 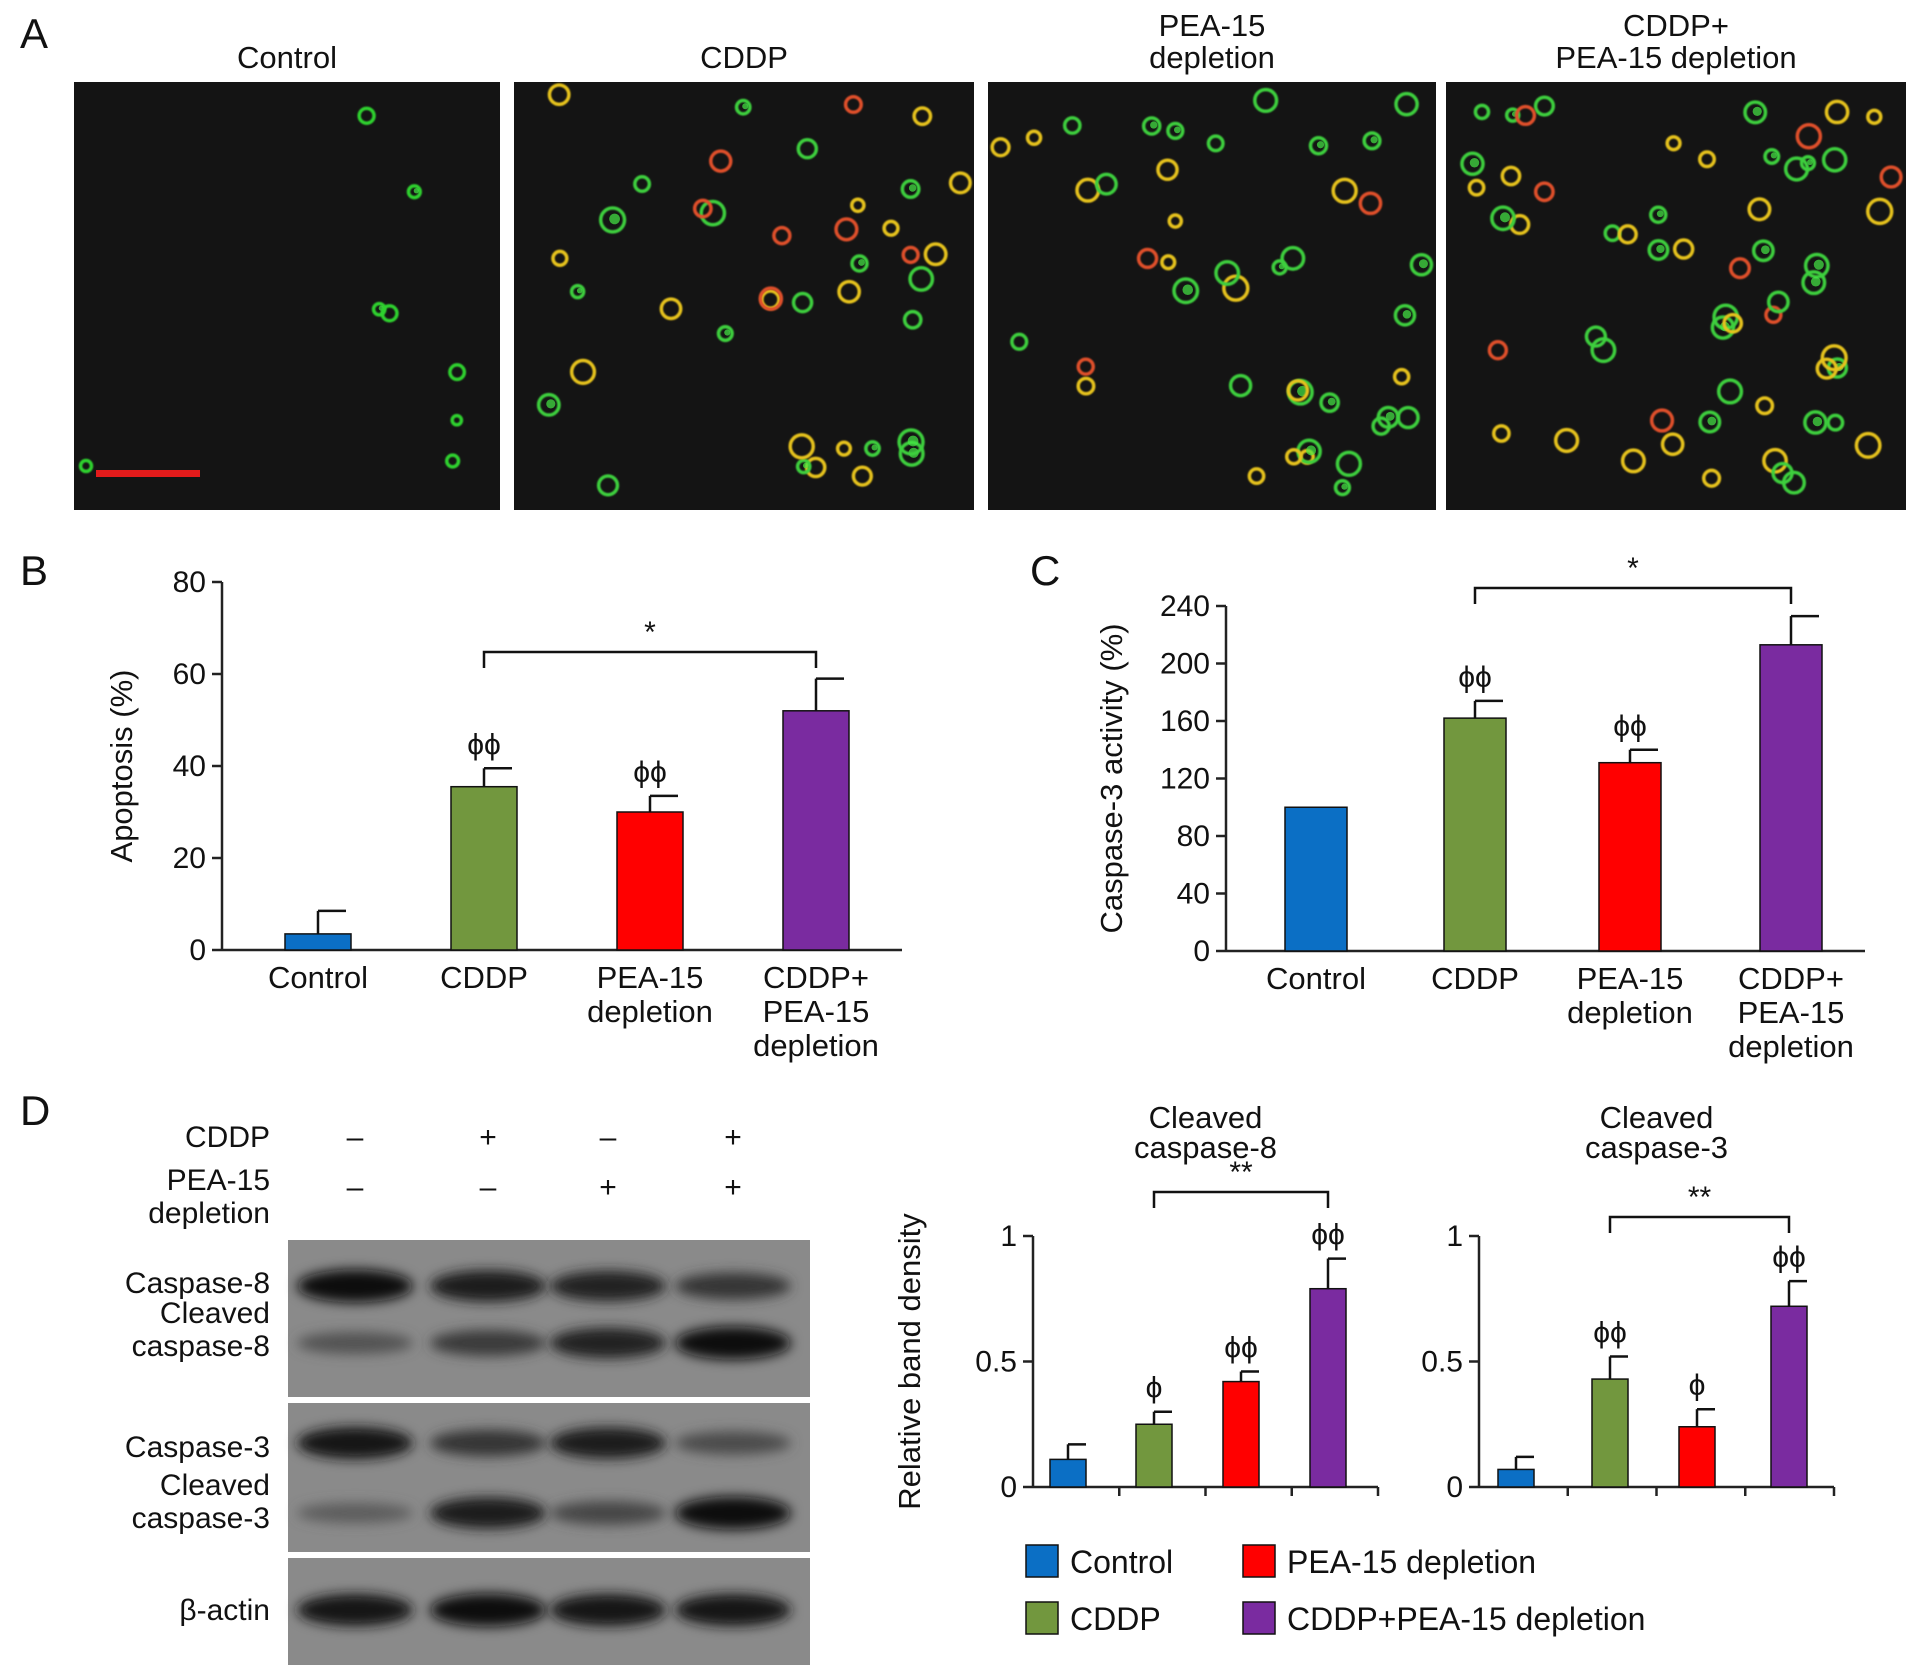 I want to click on category-label: CDDP+, so click(x=816, y=977).